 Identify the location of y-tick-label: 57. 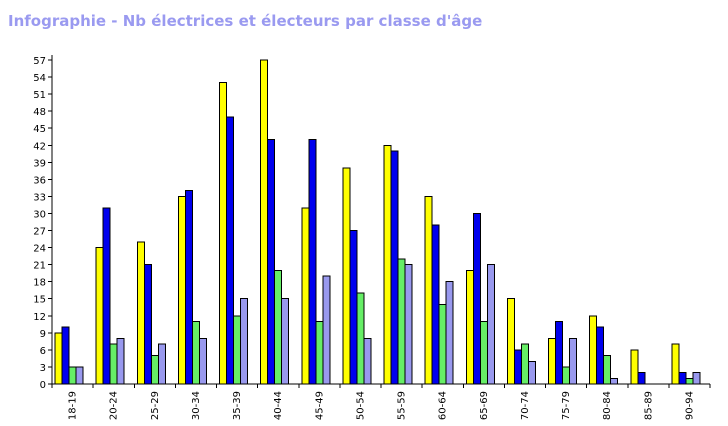
(39, 61).